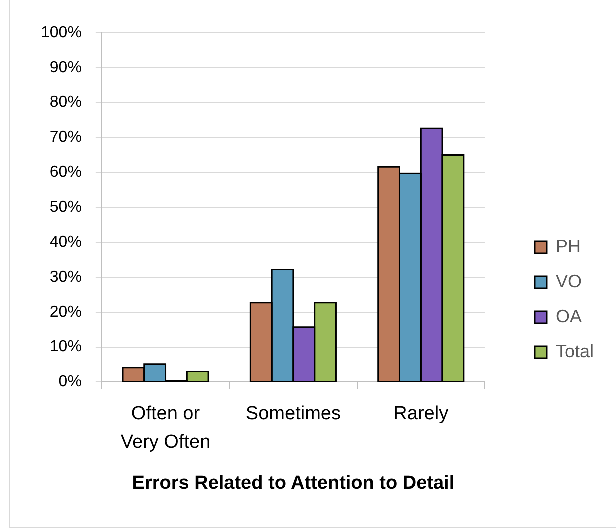 Image resolution: width=616 pixels, height=529 pixels. Describe the element at coordinates (66, 207) in the screenshot. I see `y-tick-label: 50%` at that location.